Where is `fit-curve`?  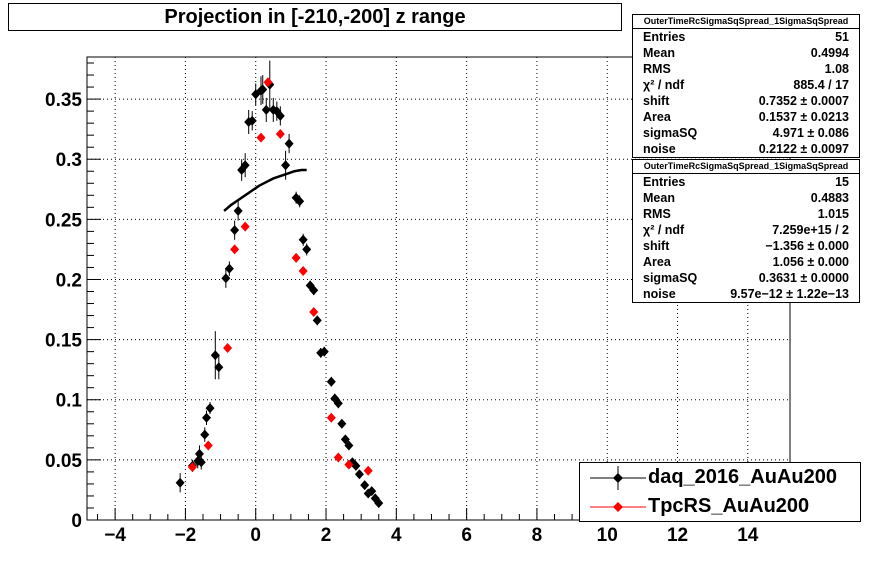 fit-curve is located at coordinates (265, 190).